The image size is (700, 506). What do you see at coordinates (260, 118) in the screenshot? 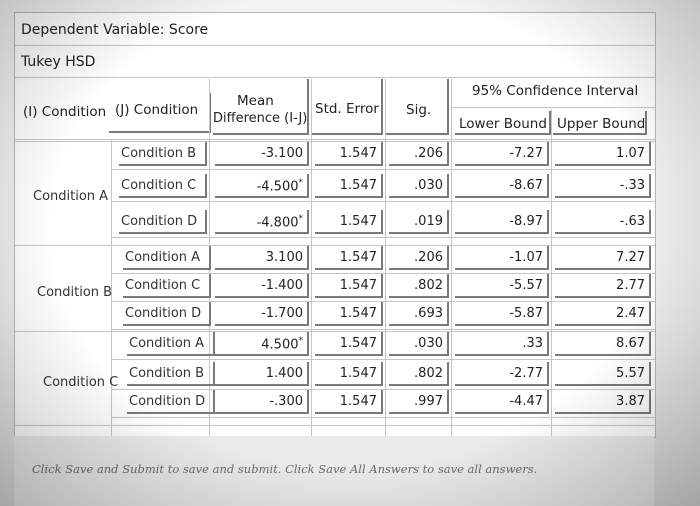
I see `header-mean-diff-line2: Difference (I-J)` at bounding box center [260, 118].